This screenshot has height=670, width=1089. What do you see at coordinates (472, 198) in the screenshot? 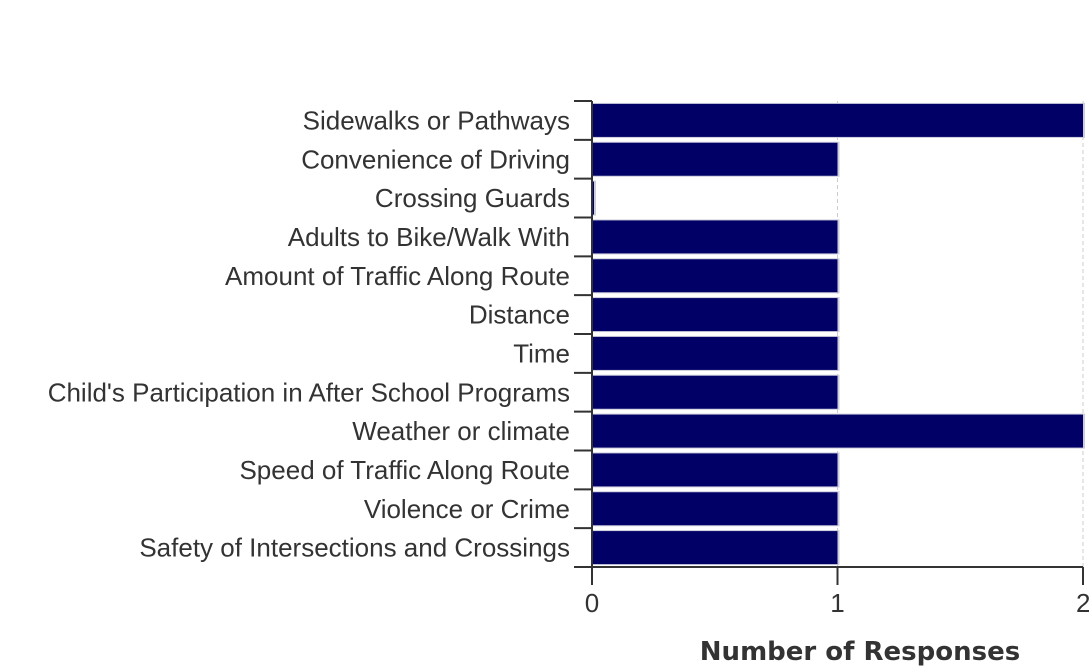
I see `category-label: Crossing Guards` at bounding box center [472, 198].